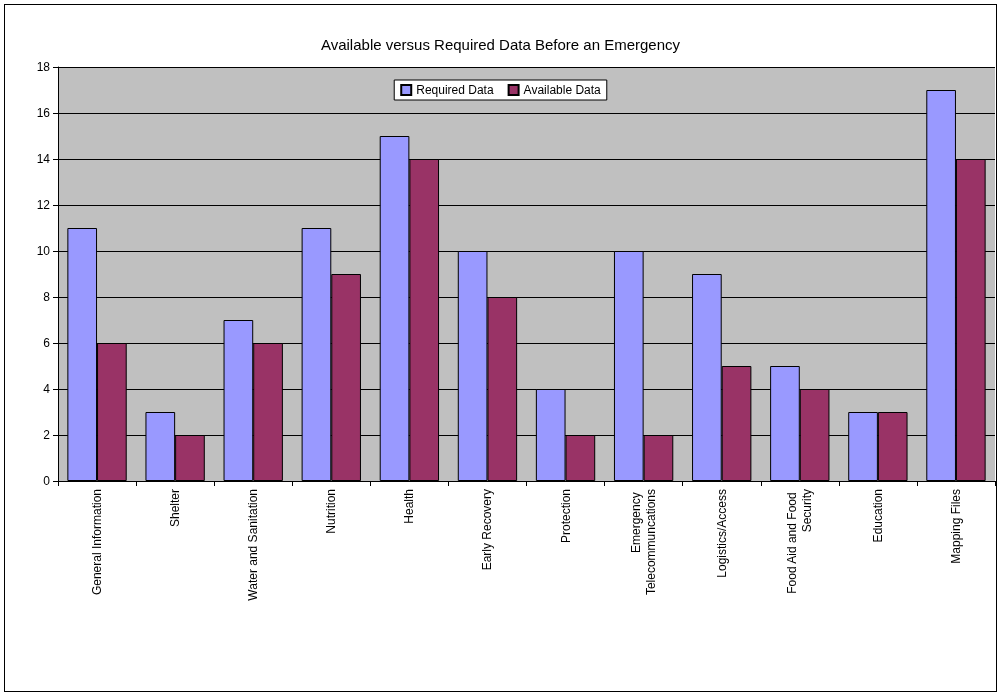 This screenshot has width=1003, height=698. What do you see at coordinates (47, 435) in the screenshot?
I see `y-tick-label: 2` at bounding box center [47, 435].